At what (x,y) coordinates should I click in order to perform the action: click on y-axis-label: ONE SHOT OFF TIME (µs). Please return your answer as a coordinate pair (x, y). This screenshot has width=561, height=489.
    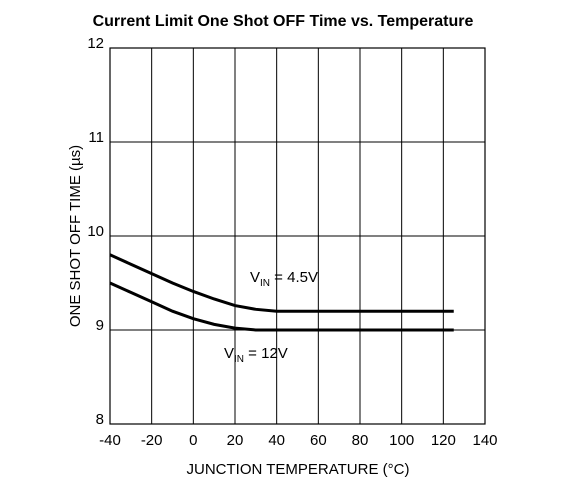
    Looking at the image, I should click on (75, 236).